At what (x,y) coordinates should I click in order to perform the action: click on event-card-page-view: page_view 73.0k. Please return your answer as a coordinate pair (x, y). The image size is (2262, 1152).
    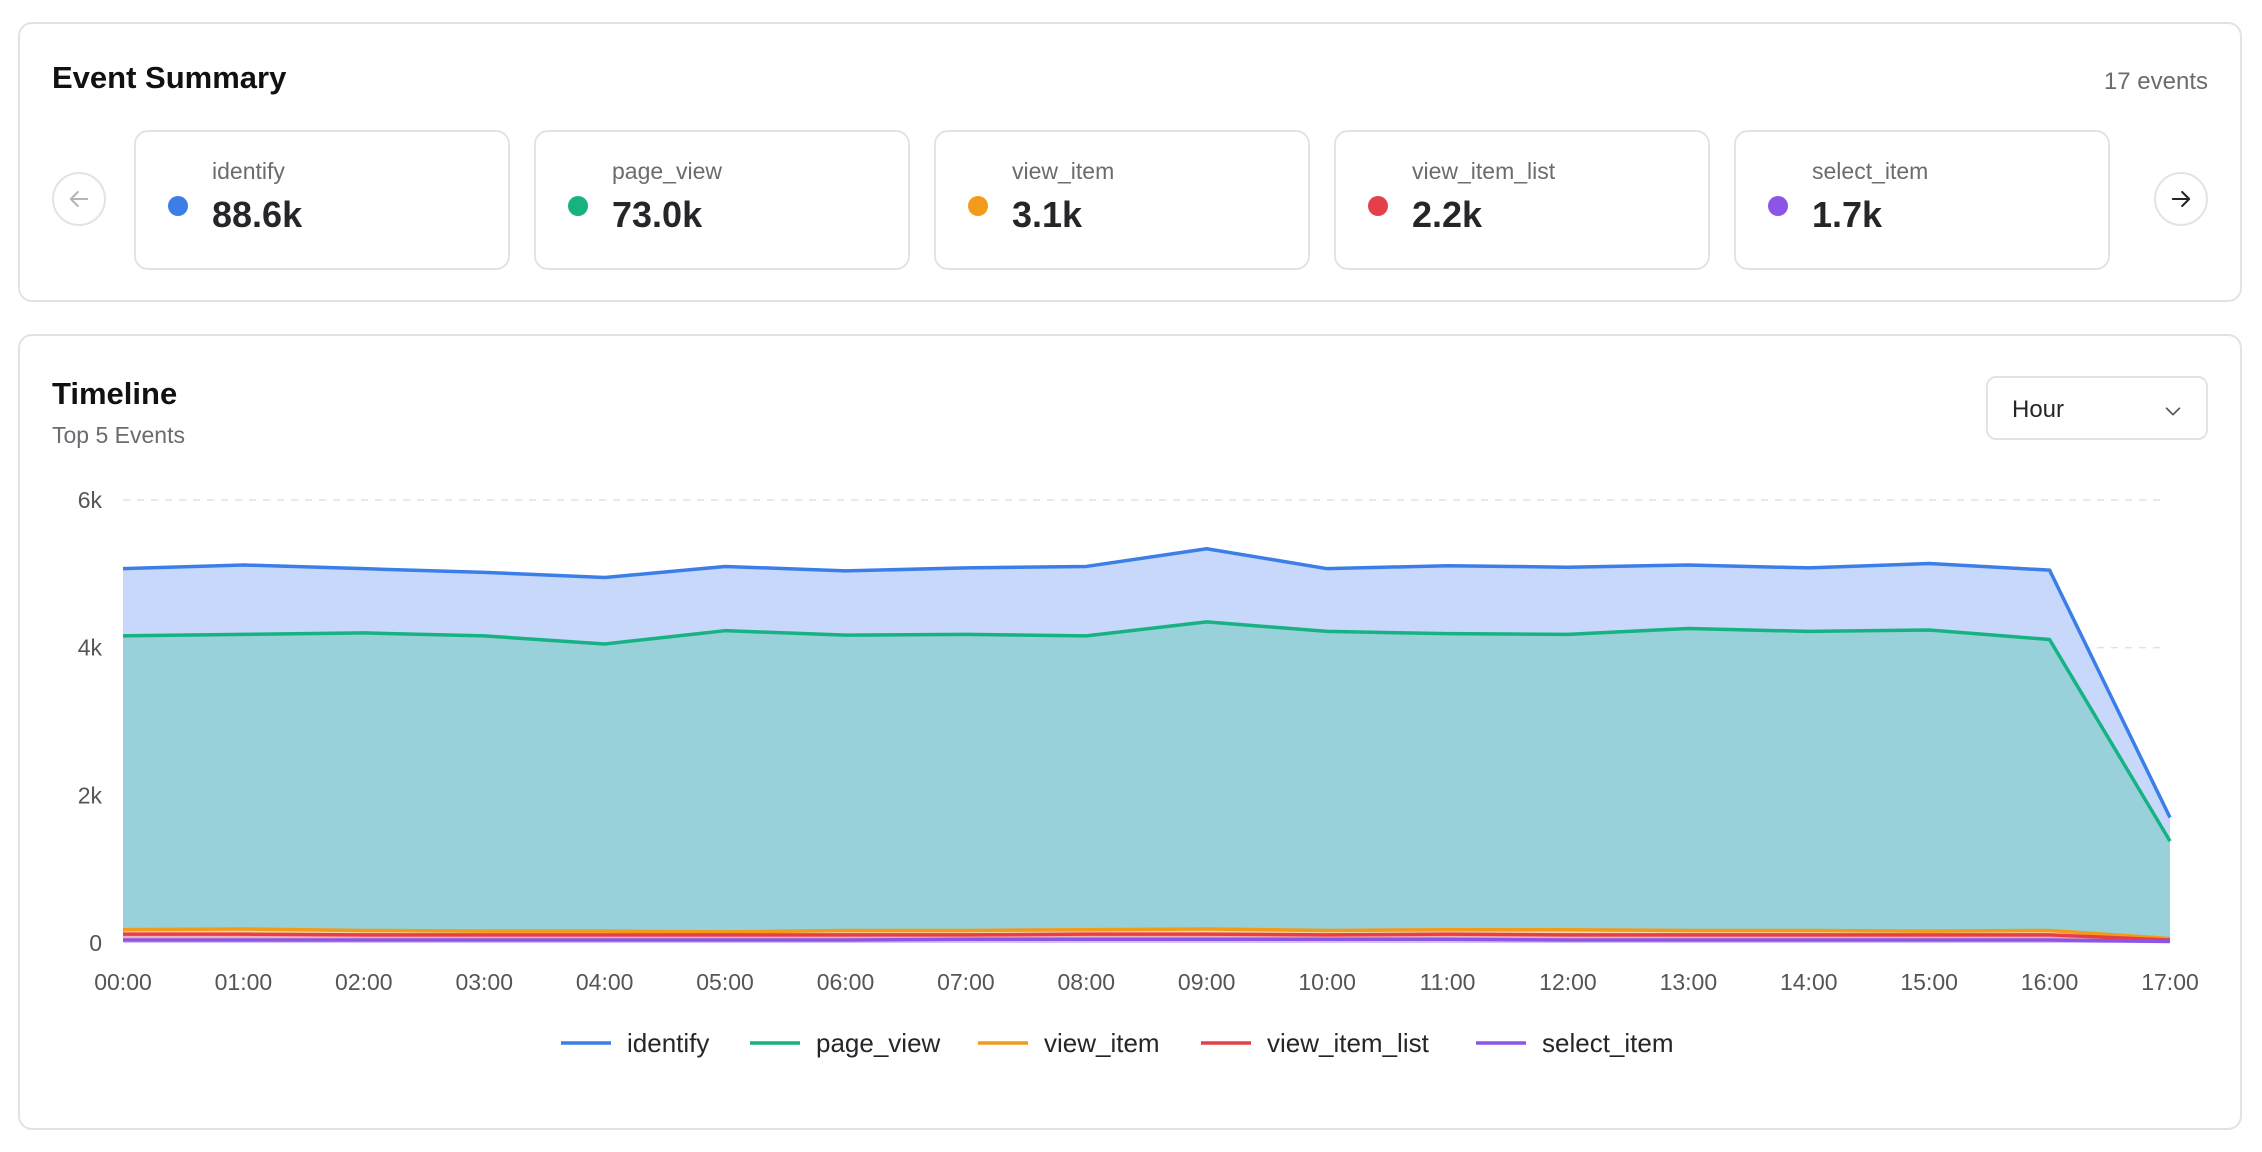
    Looking at the image, I should click on (722, 200).